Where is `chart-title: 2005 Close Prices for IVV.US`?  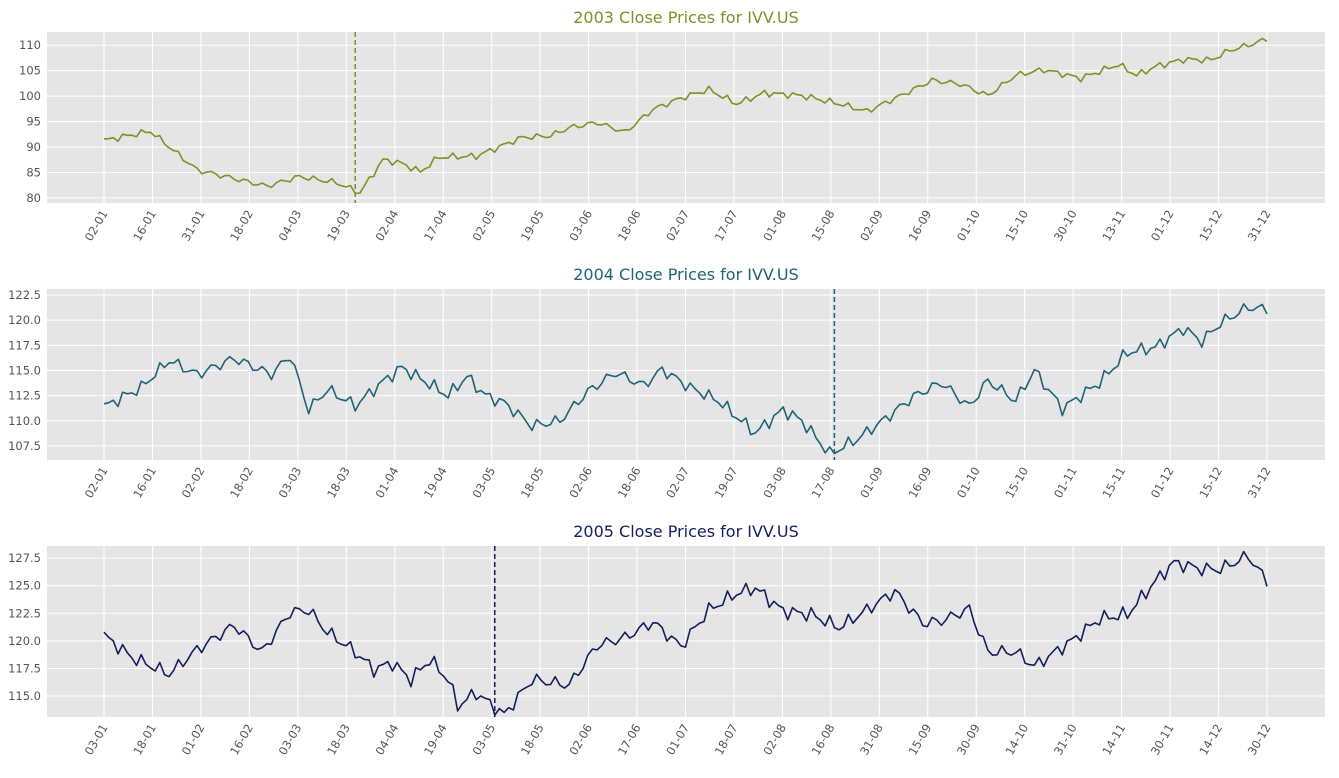
chart-title: 2005 Close Prices for IVV.US is located at coordinates (686, 531).